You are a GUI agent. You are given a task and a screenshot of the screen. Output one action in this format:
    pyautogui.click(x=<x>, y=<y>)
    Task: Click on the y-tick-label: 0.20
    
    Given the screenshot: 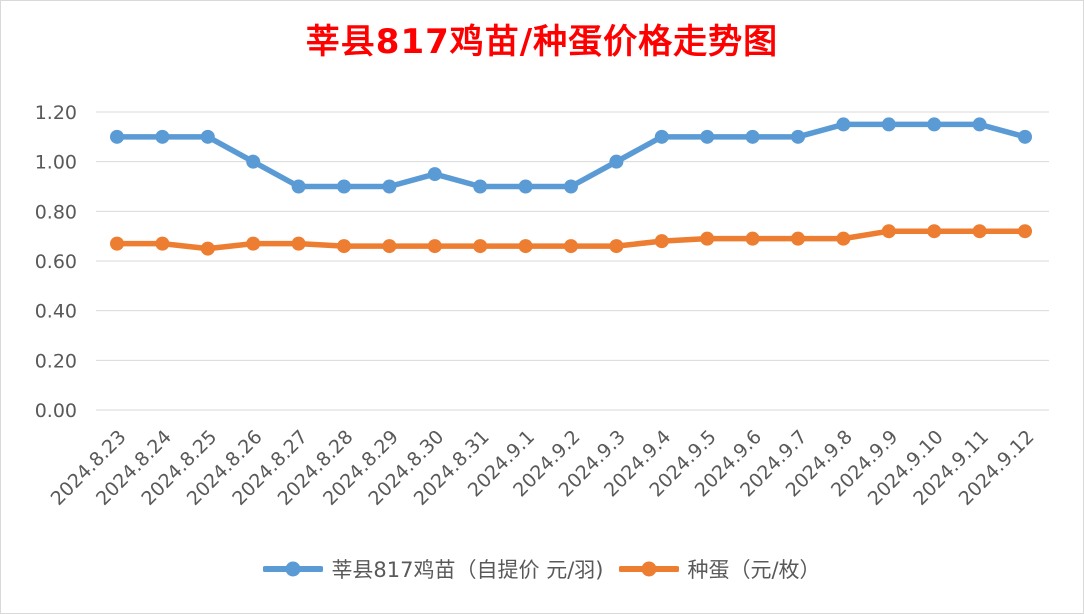 What is the action you would take?
    pyautogui.click(x=56, y=361)
    